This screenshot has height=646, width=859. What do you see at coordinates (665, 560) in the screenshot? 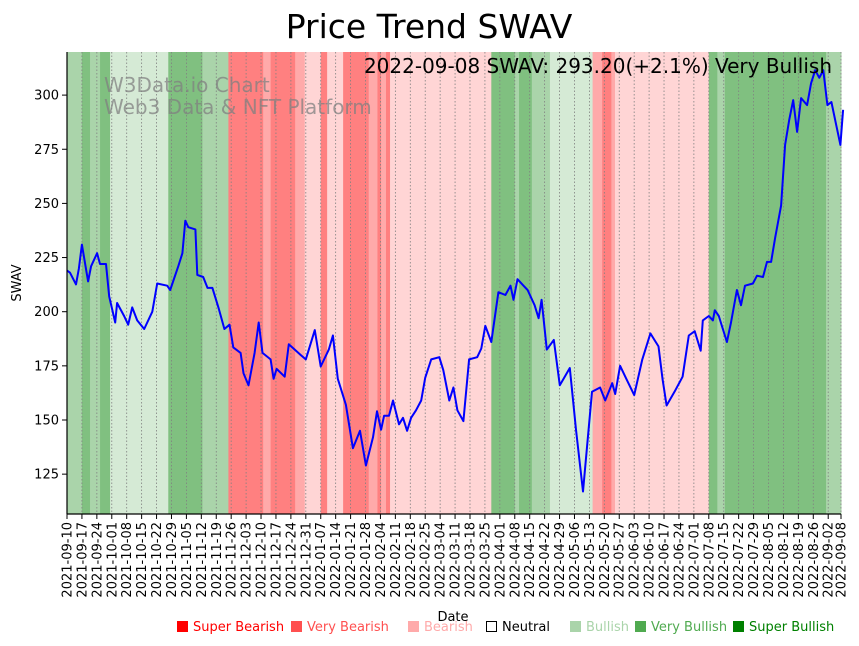
I see `x-tick-label: 2022-06-17` at bounding box center [665, 560].